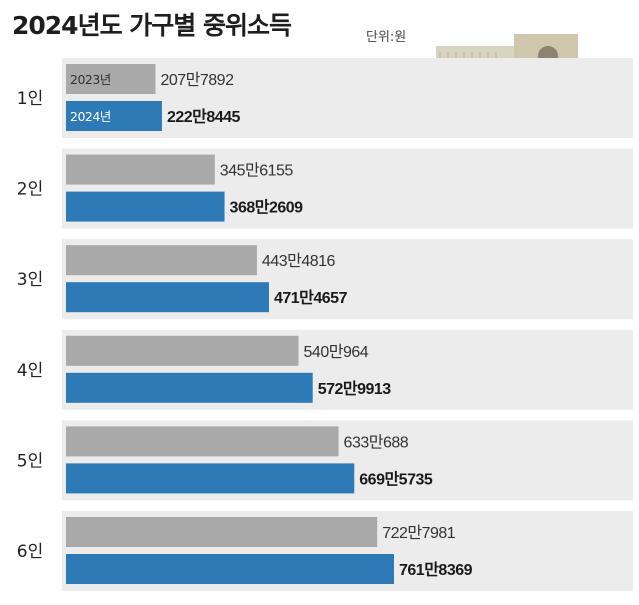  What do you see at coordinates (636, 302) in the screenshot?
I see `right-edge` at bounding box center [636, 302].